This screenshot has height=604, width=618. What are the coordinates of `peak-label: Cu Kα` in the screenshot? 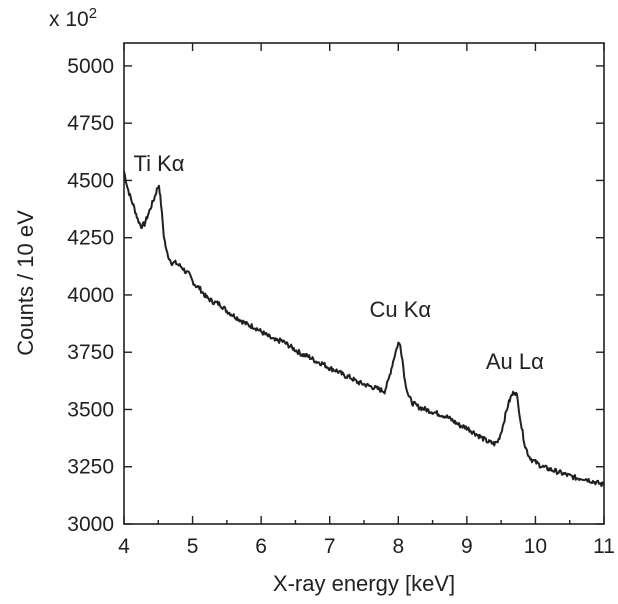 It's located at (401, 309).